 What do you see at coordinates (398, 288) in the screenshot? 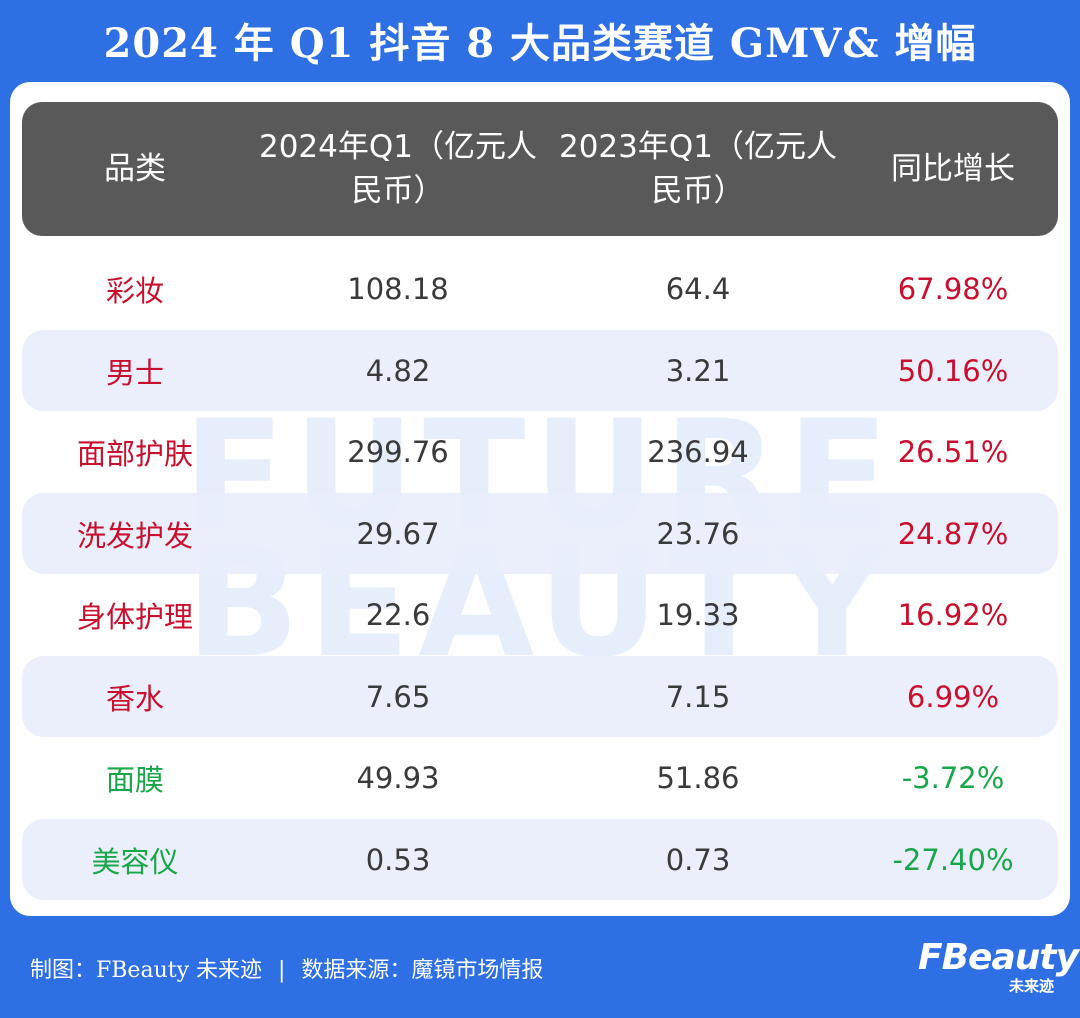
I see `cell-2024q1: 108.18` at bounding box center [398, 288].